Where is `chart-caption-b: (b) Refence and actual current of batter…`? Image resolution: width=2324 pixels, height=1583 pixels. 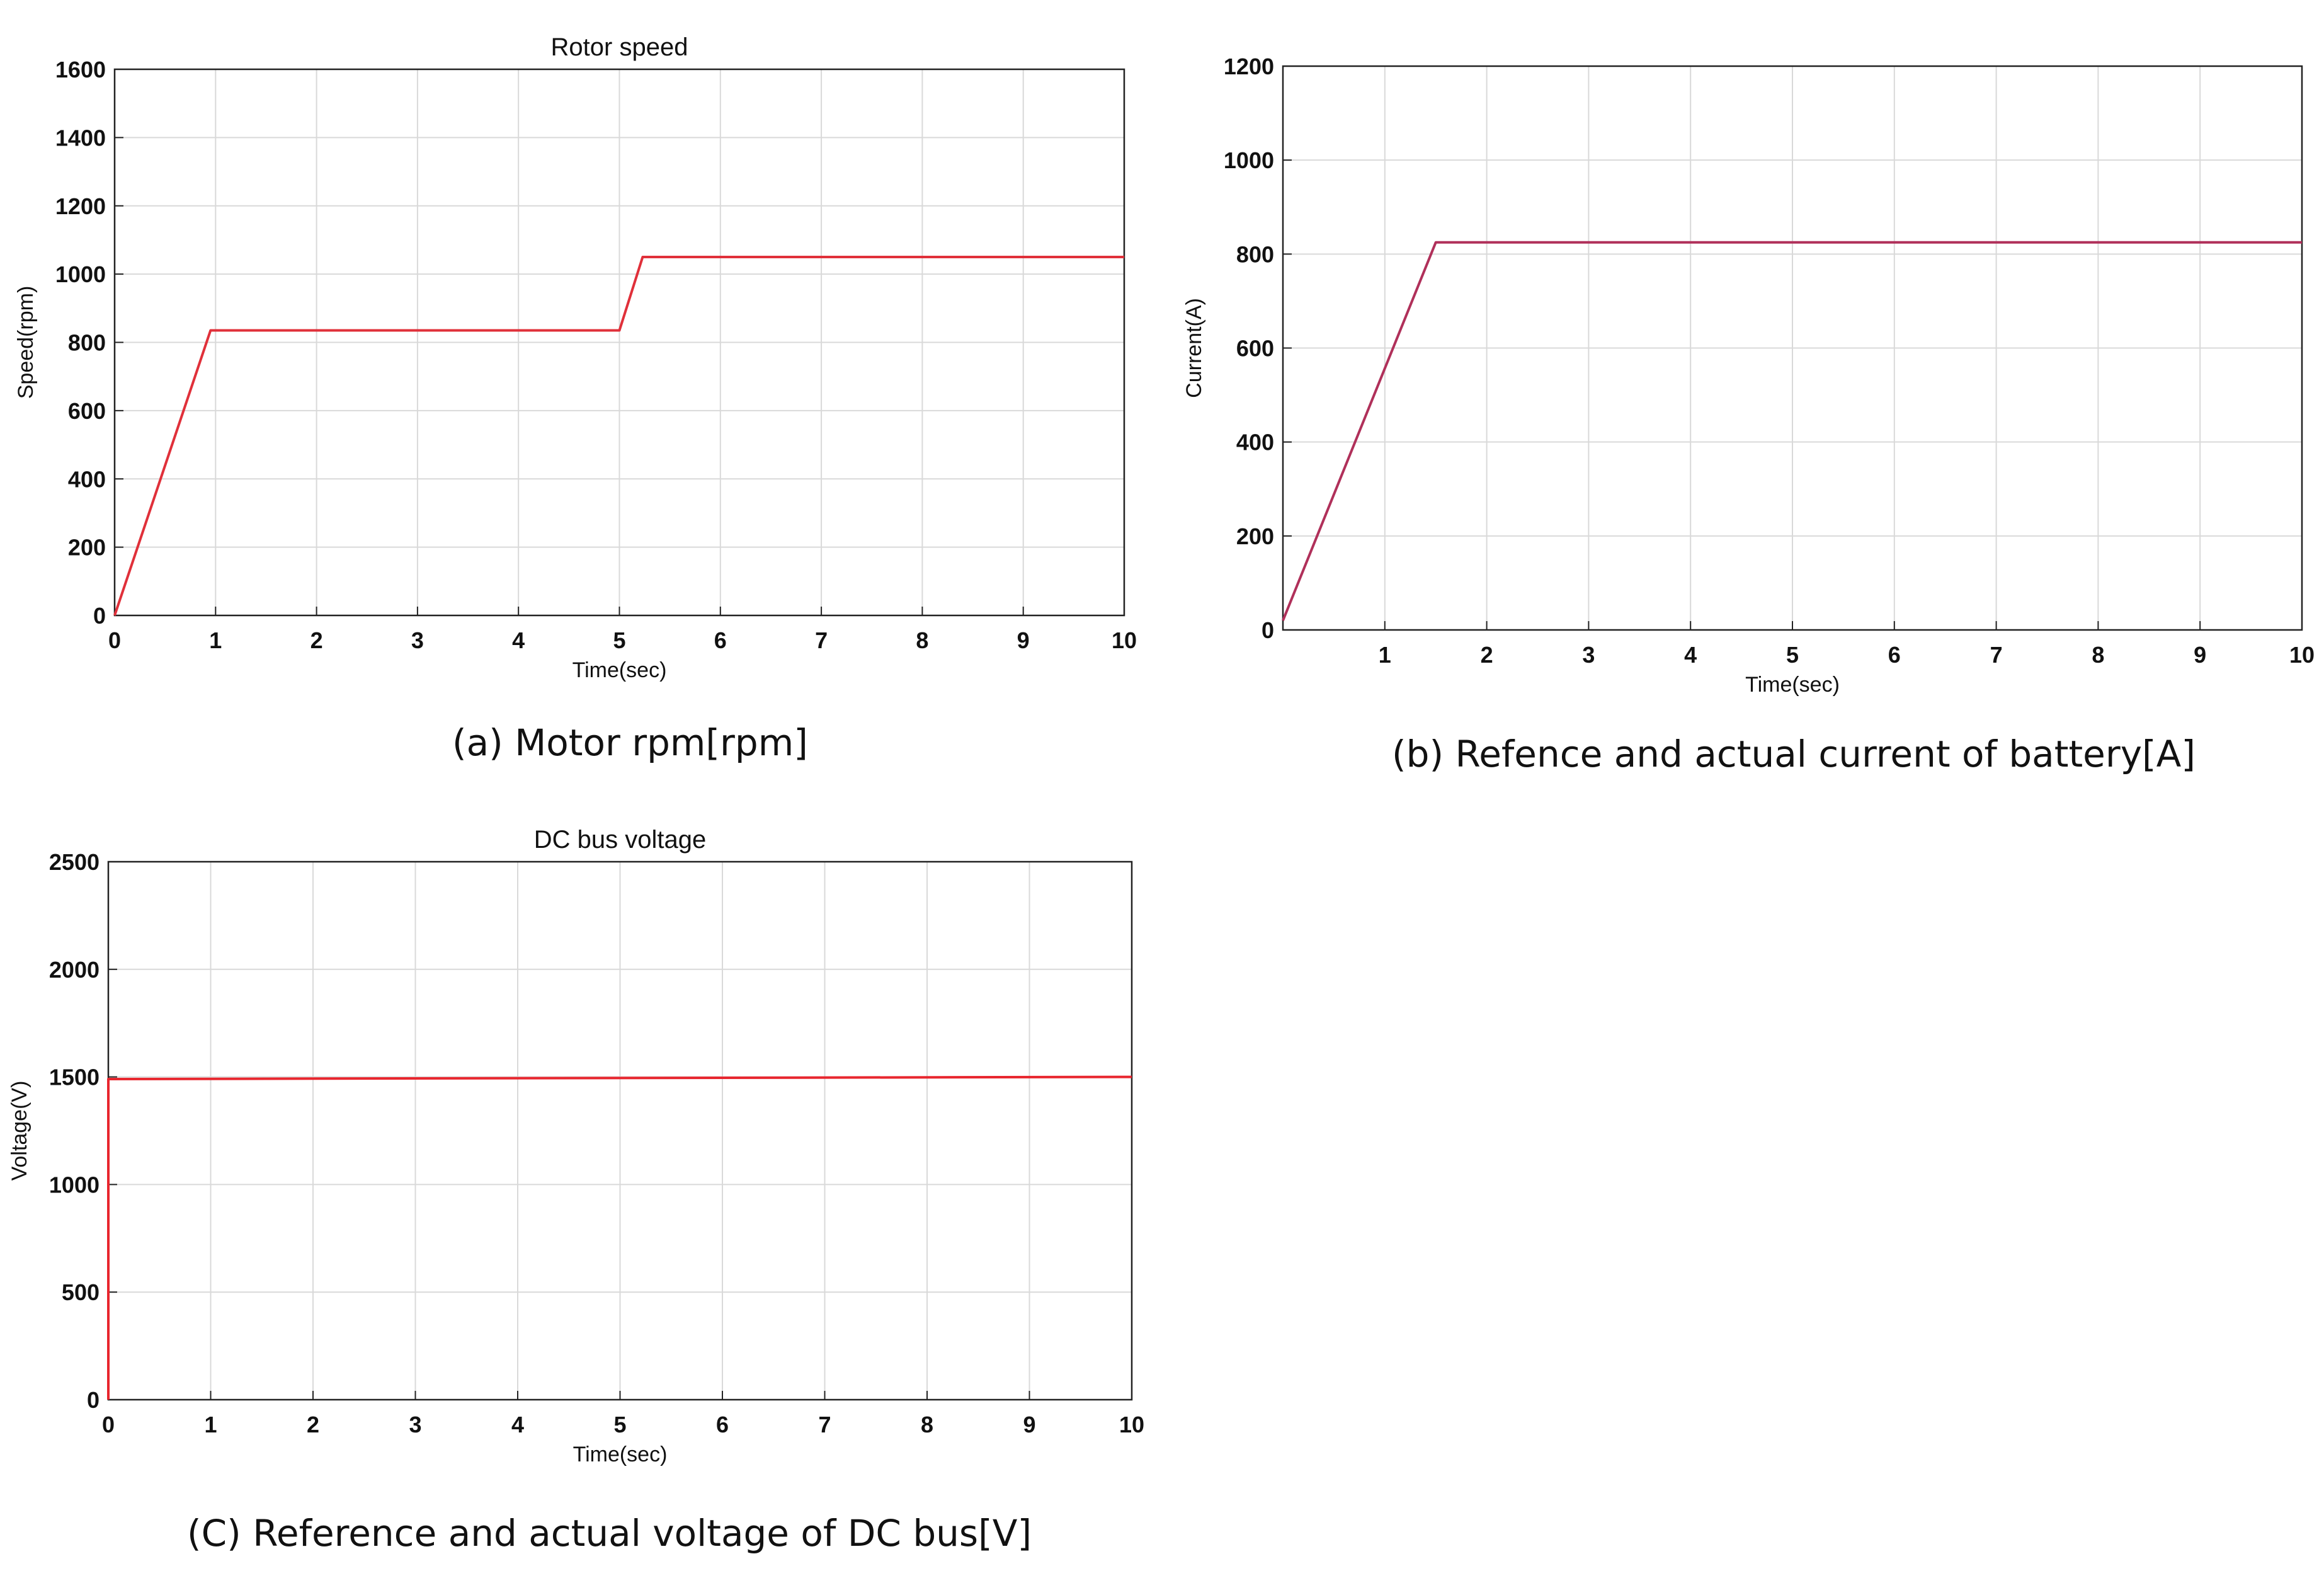
chart-caption-b: (b) Refence and actual current of batter… is located at coordinates (1794, 754).